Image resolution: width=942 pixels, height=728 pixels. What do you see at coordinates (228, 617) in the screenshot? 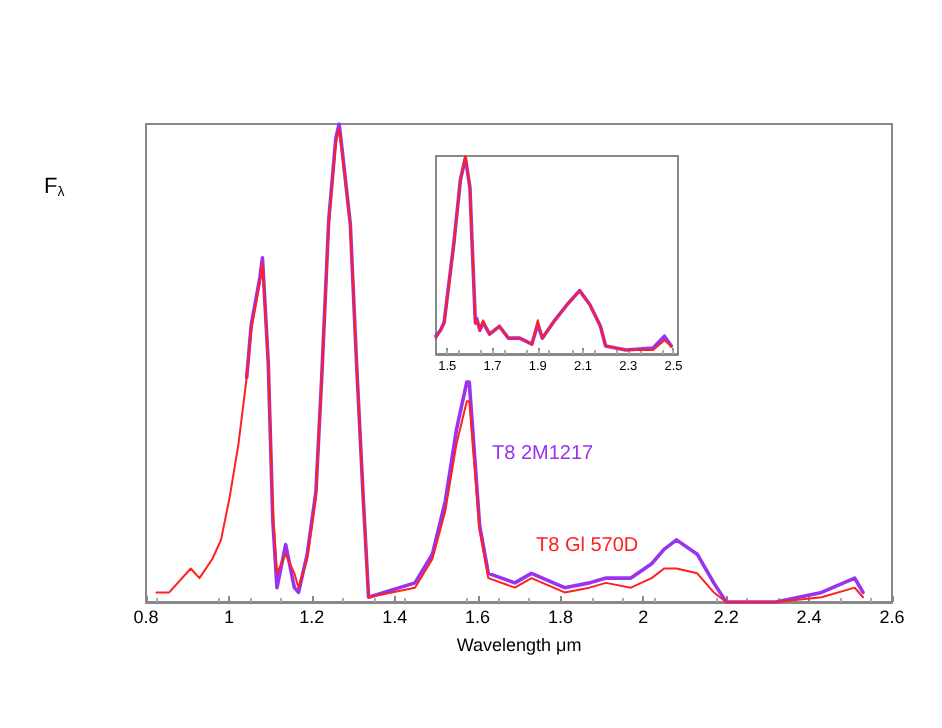
I see `x-tick-label: 1` at bounding box center [228, 617].